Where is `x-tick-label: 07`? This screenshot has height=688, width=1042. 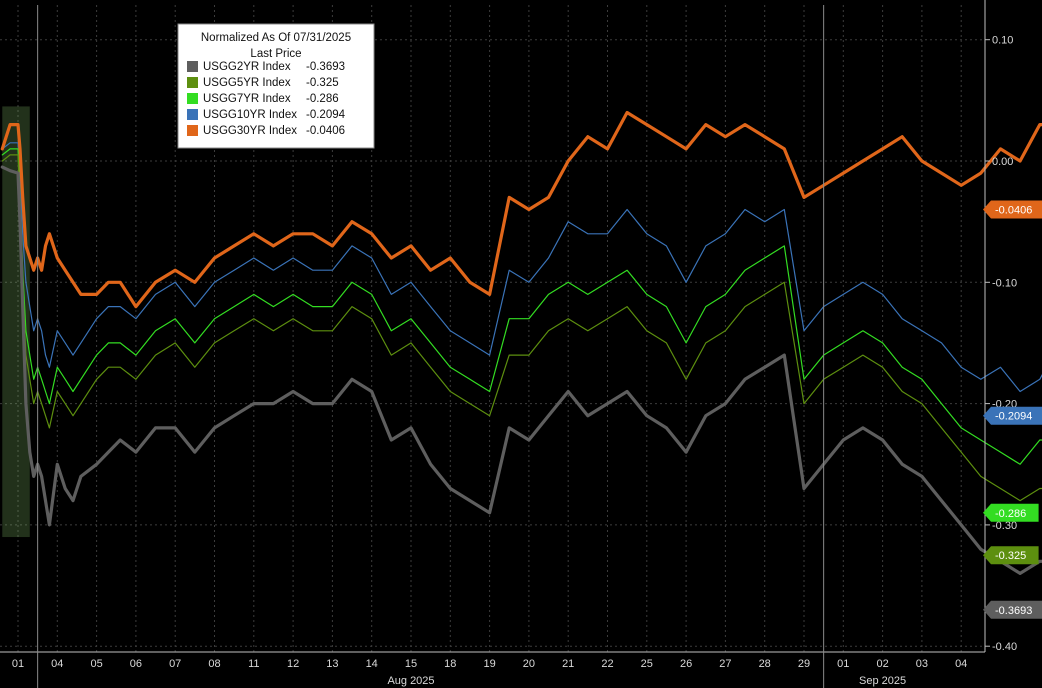 x-tick-label: 07 is located at coordinates (175, 664).